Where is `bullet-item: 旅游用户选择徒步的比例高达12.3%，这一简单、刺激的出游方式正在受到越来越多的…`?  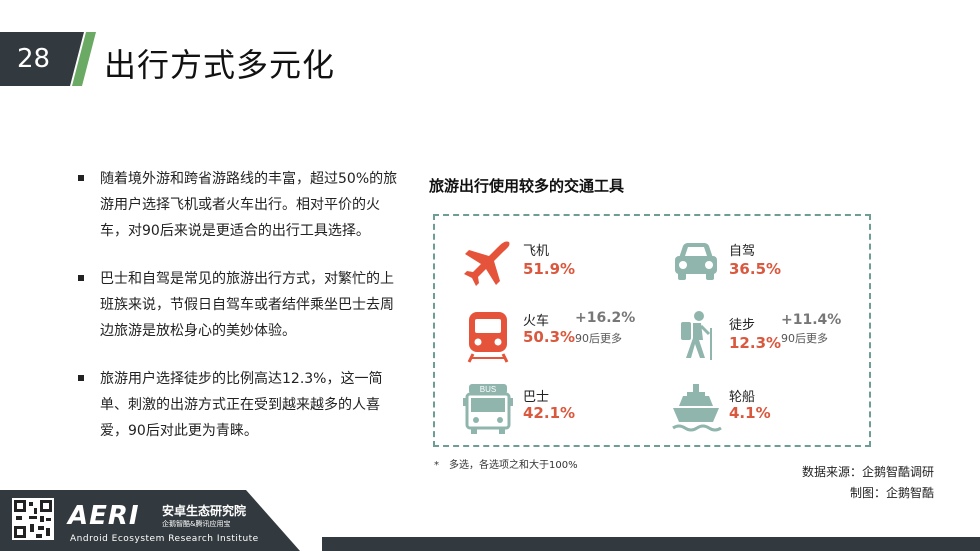
bullet-item: 旅游用户选择徒步的比例高达12.3%，这一简单、刺激的出游方式正在受到越来越多的… is located at coordinates (238, 405).